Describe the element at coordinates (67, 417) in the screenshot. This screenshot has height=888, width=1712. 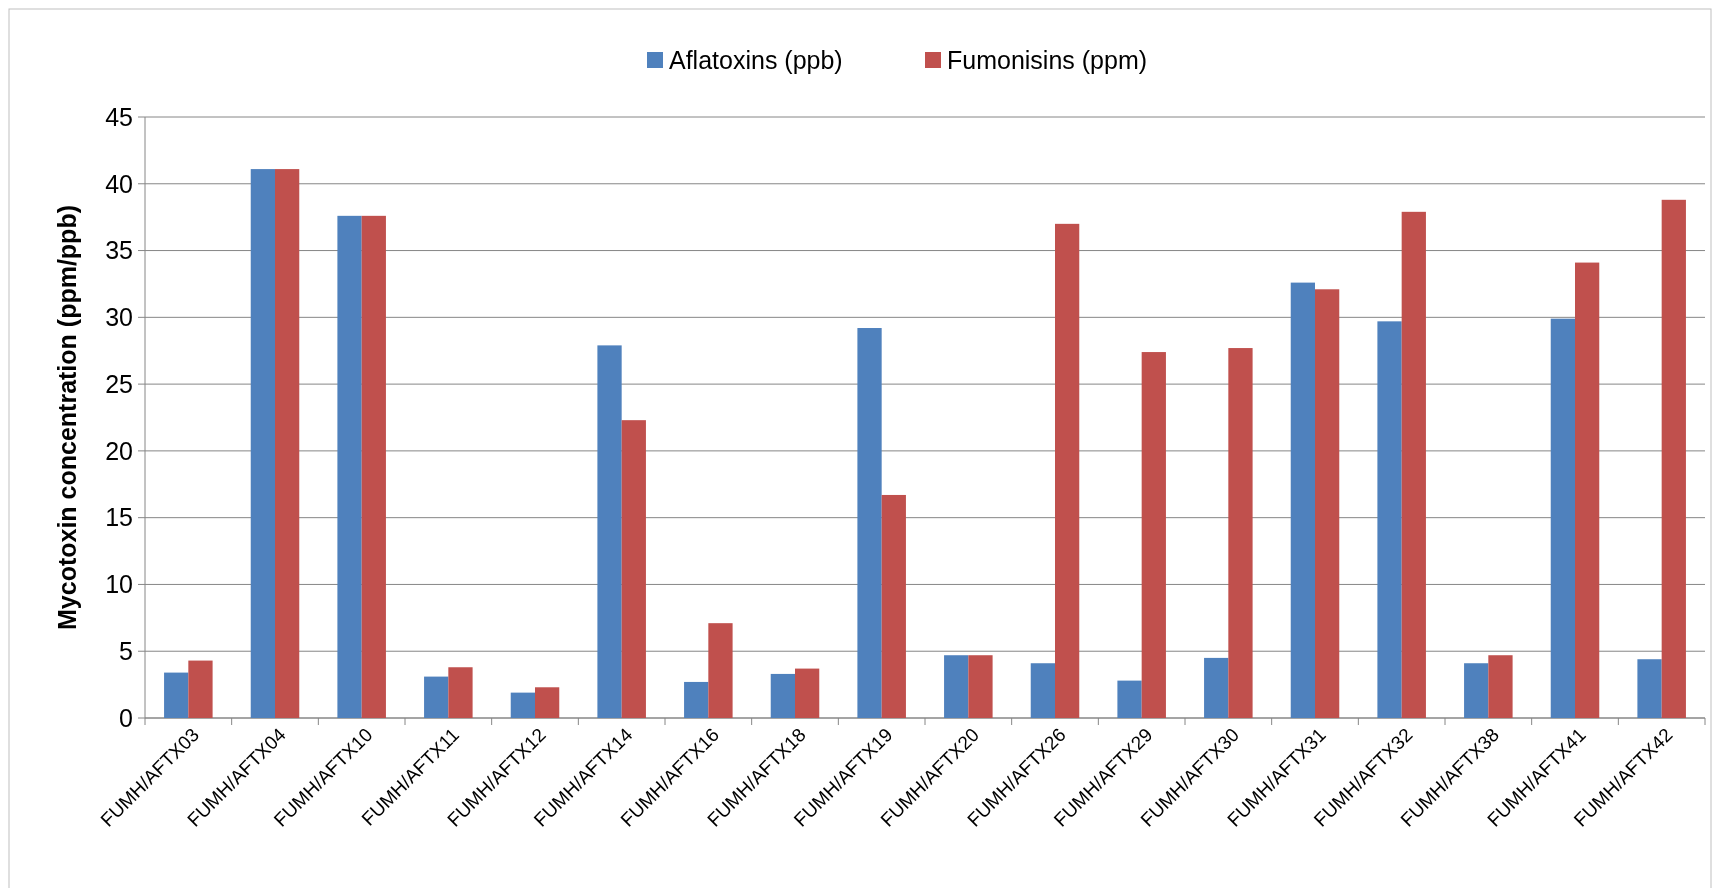
I see `y-axis-title: Mycotoxin concentration (ppm/ppb)` at that location.